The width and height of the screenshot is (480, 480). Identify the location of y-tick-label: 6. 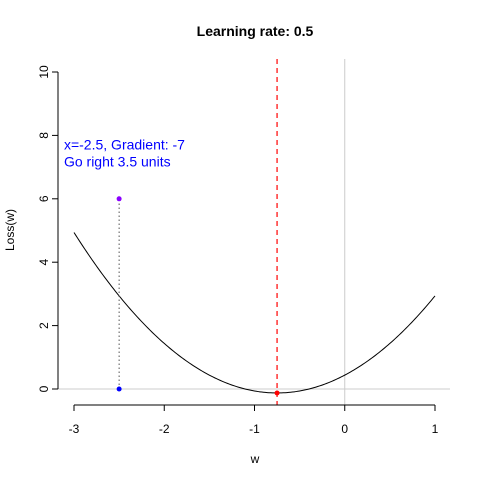
(44, 198).